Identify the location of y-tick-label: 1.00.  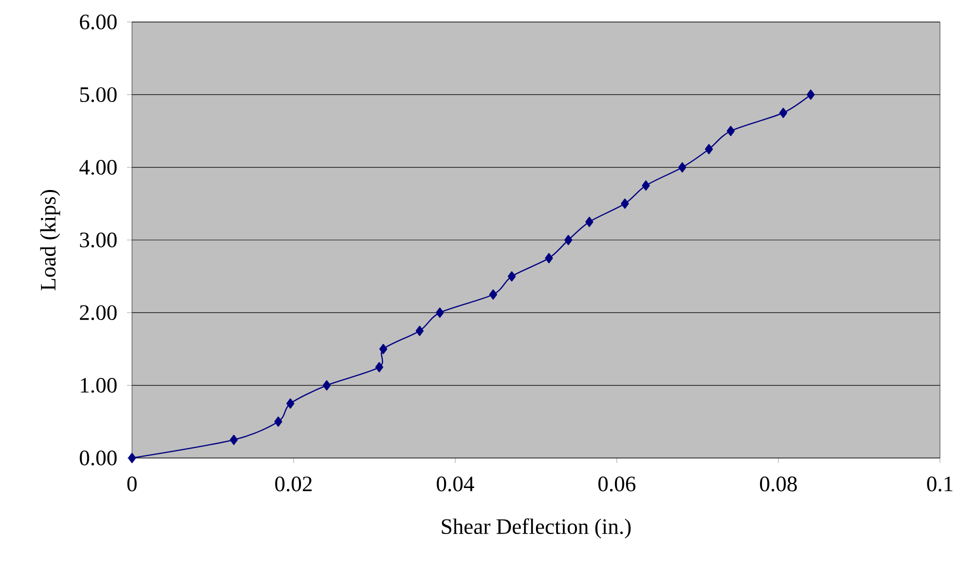
(98, 385).